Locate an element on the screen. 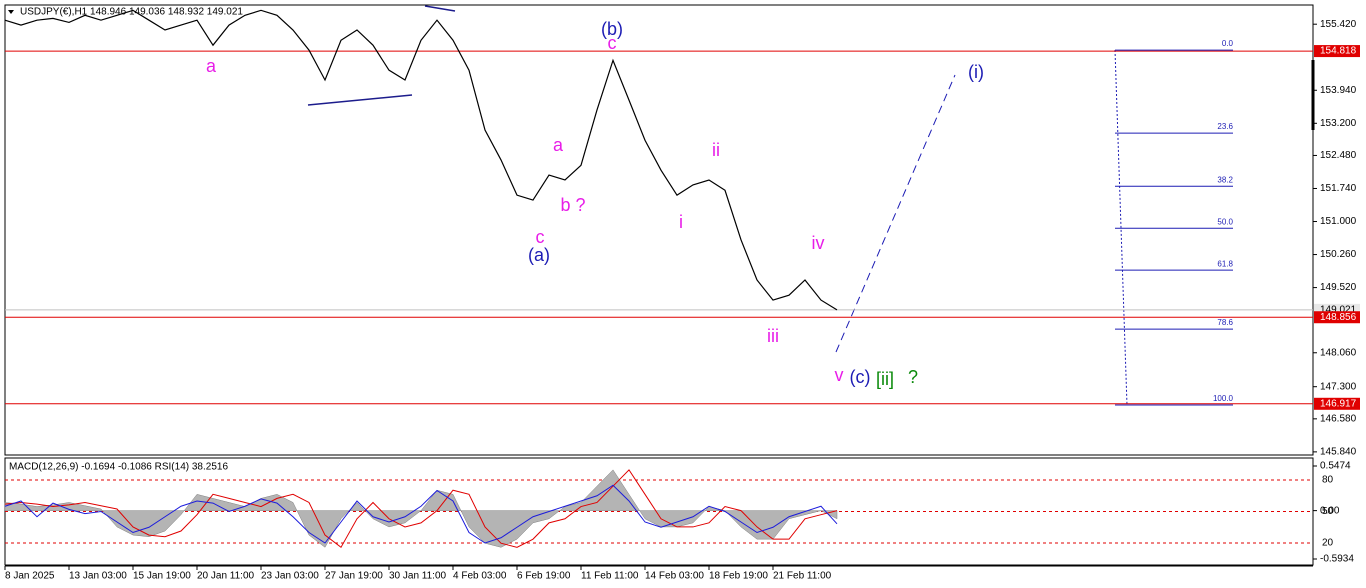  y2-tick-label: 50 is located at coordinates (1328, 511).